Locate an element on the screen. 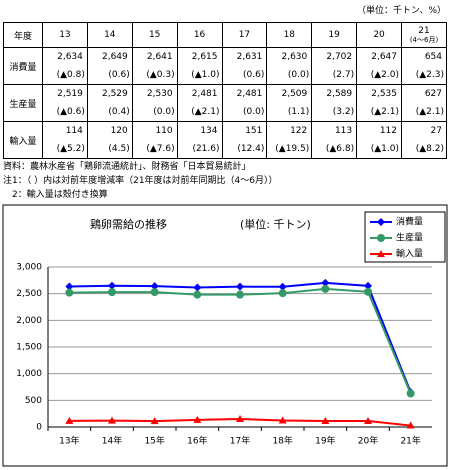  header-text: 15 is located at coordinates (154, 35).